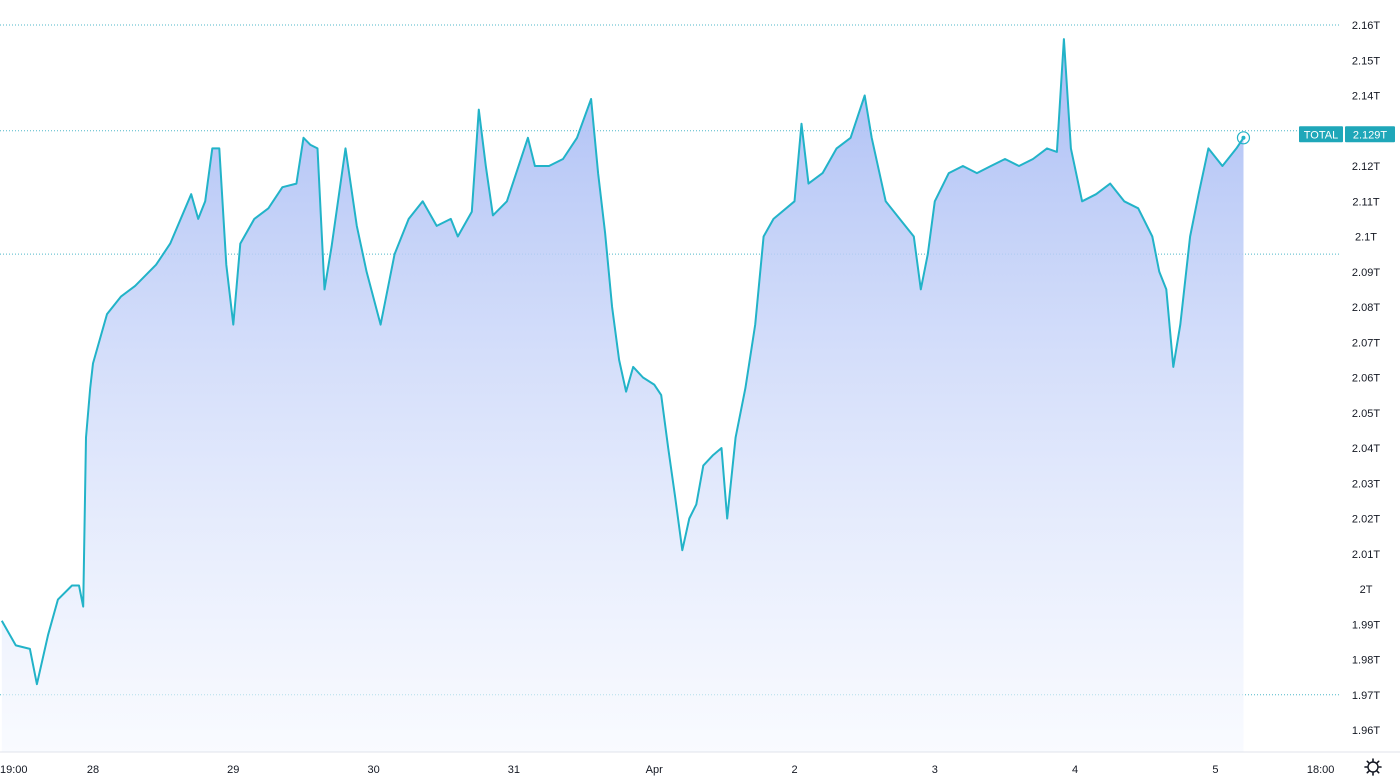 This screenshot has height=781, width=1400. I want to click on x-tick-label: 30, so click(373, 770).